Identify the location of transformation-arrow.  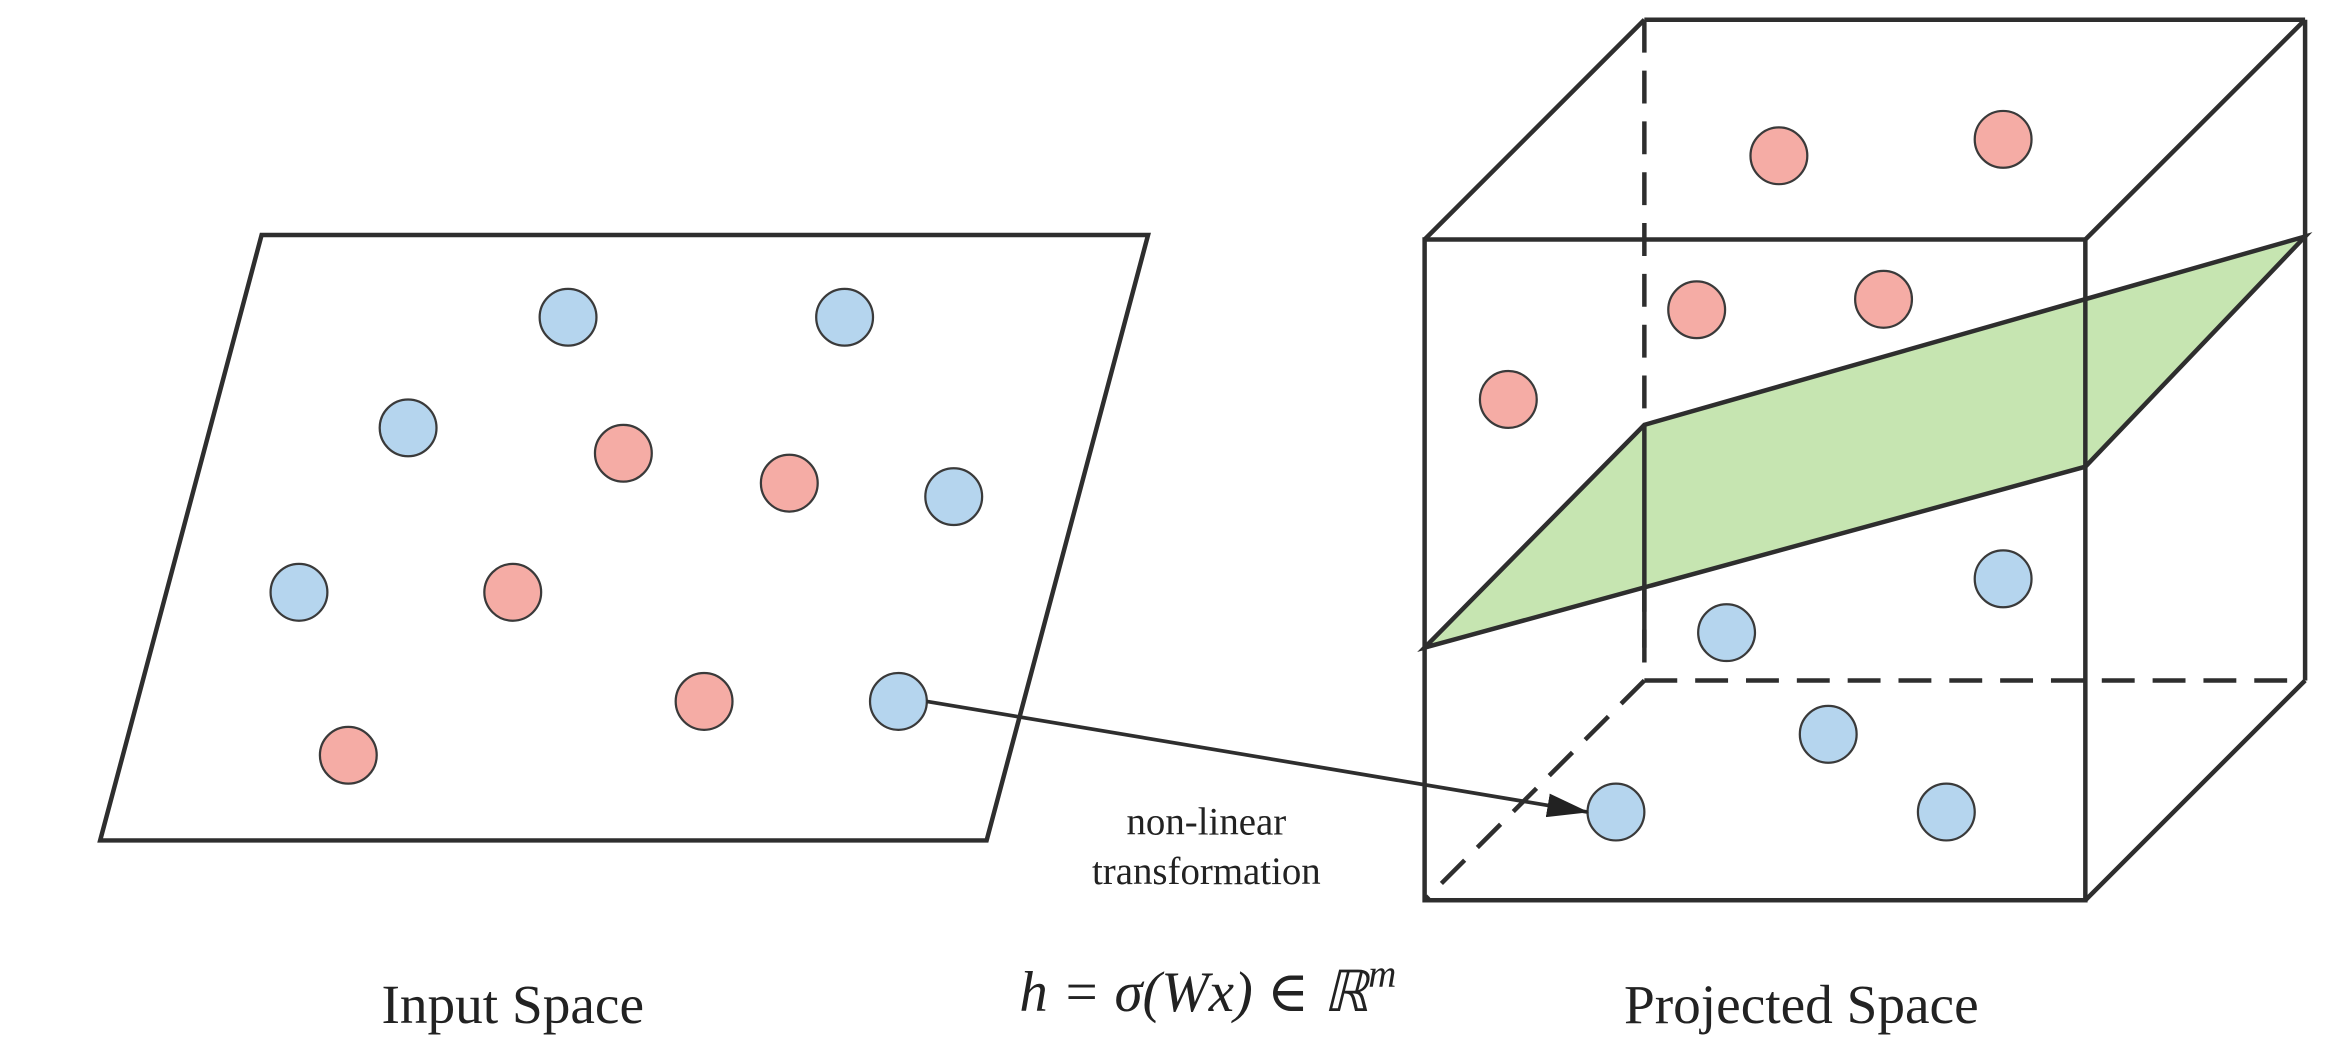
(1258, 758).